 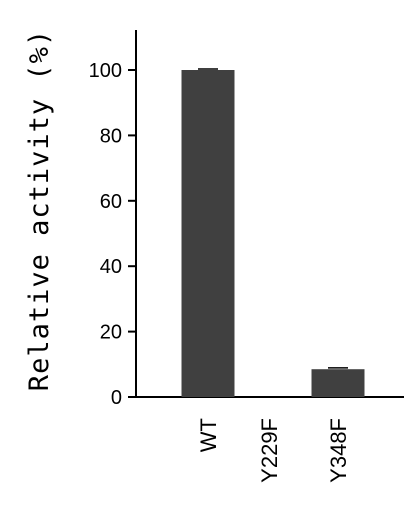 I want to click on y-tick-label-100: 100, so click(x=105, y=71).